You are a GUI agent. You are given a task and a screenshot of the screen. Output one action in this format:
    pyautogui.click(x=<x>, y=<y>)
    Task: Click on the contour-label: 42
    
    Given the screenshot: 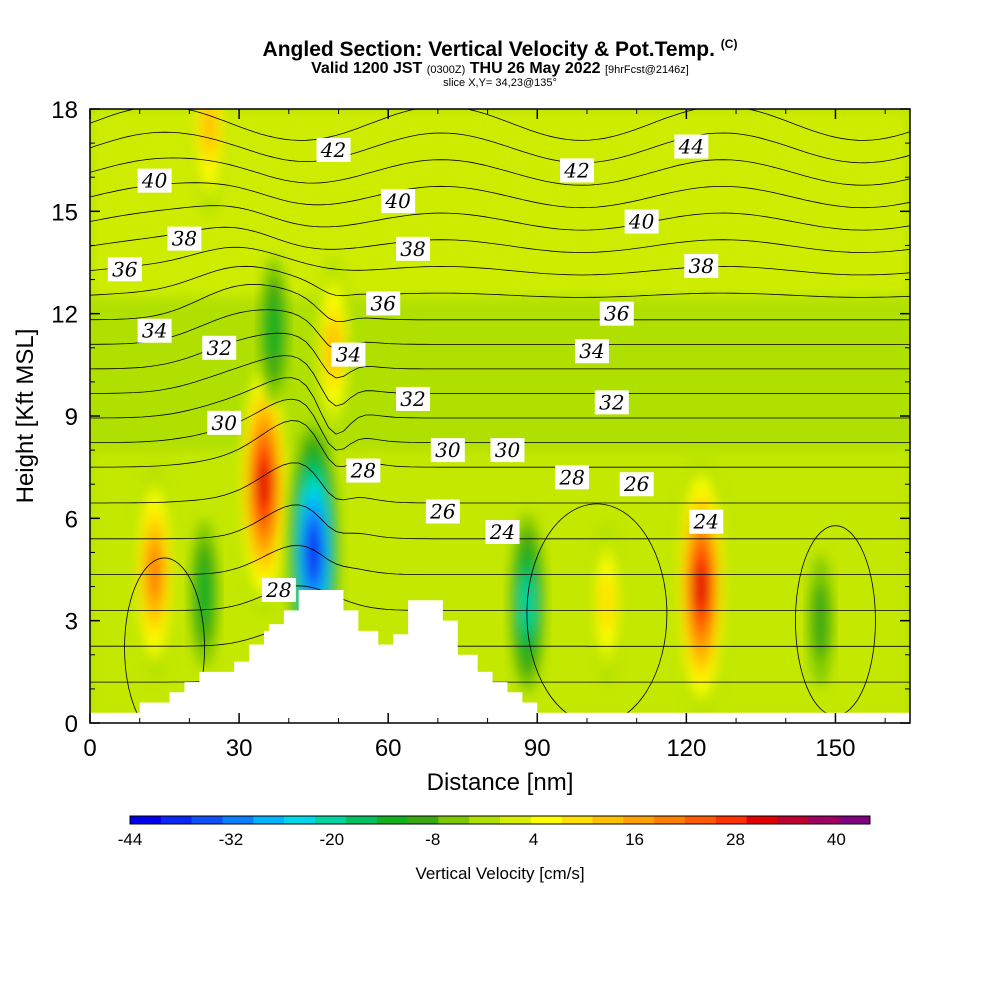 What is the action you would take?
    pyautogui.click(x=333, y=149)
    